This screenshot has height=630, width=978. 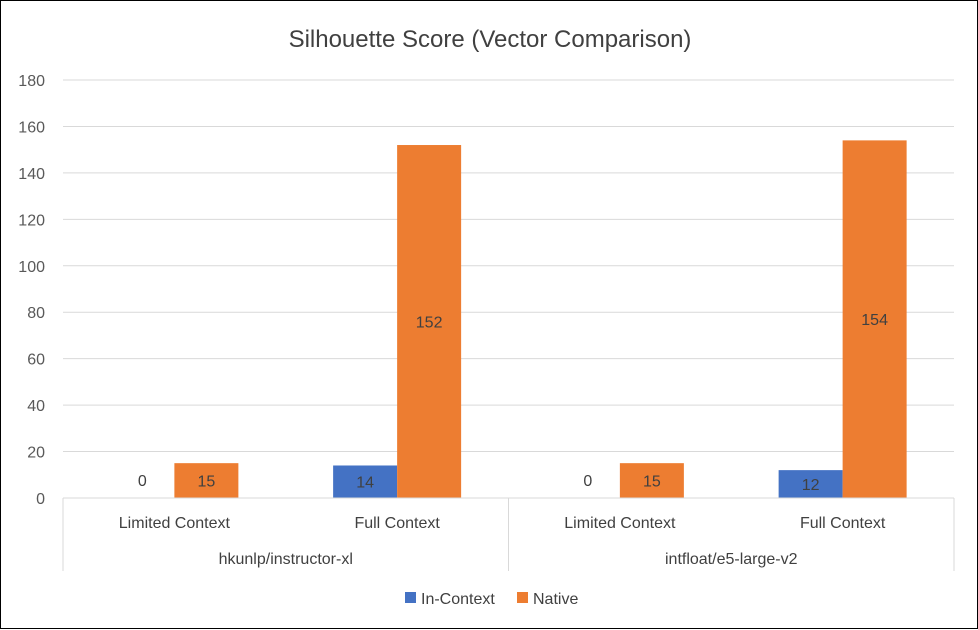 I want to click on data-label: 14, so click(x=365, y=483).